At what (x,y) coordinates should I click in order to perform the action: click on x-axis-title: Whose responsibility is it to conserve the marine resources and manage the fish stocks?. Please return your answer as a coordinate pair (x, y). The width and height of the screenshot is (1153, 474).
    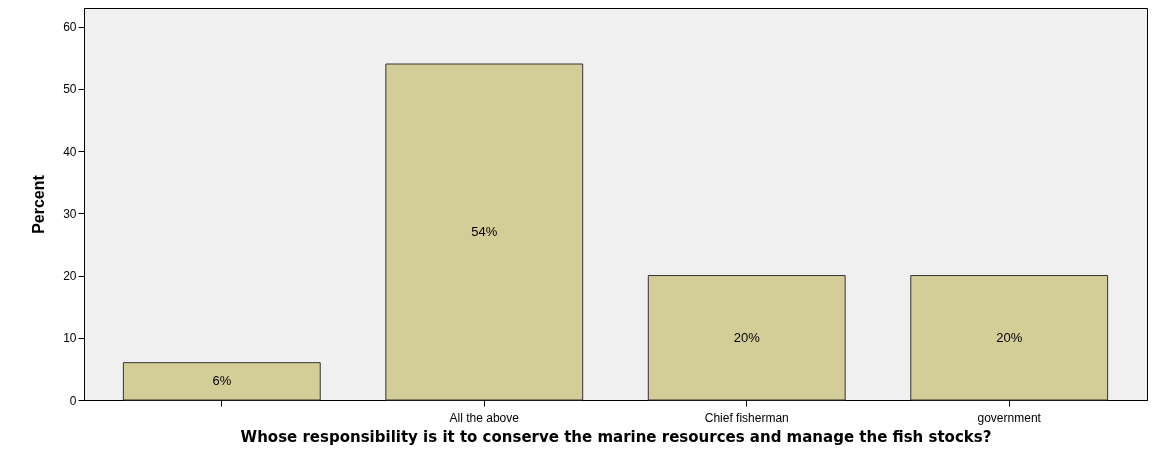
    Looking at the image, I should click on (616, 436).